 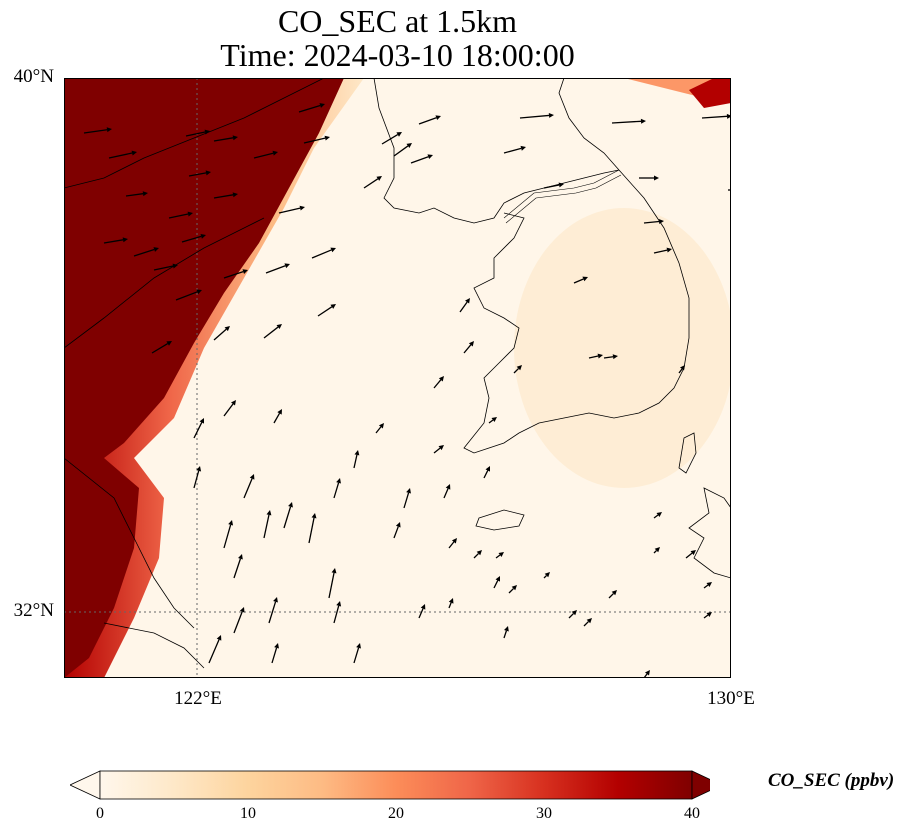 I want to click on coastline-korea, so click(x=576, y=311).